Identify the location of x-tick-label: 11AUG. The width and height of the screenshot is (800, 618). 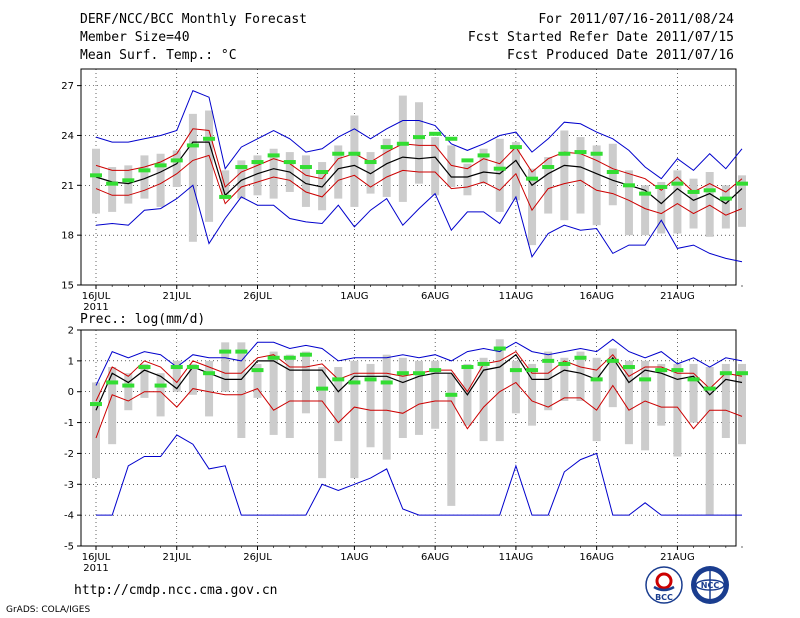
(516, 557).